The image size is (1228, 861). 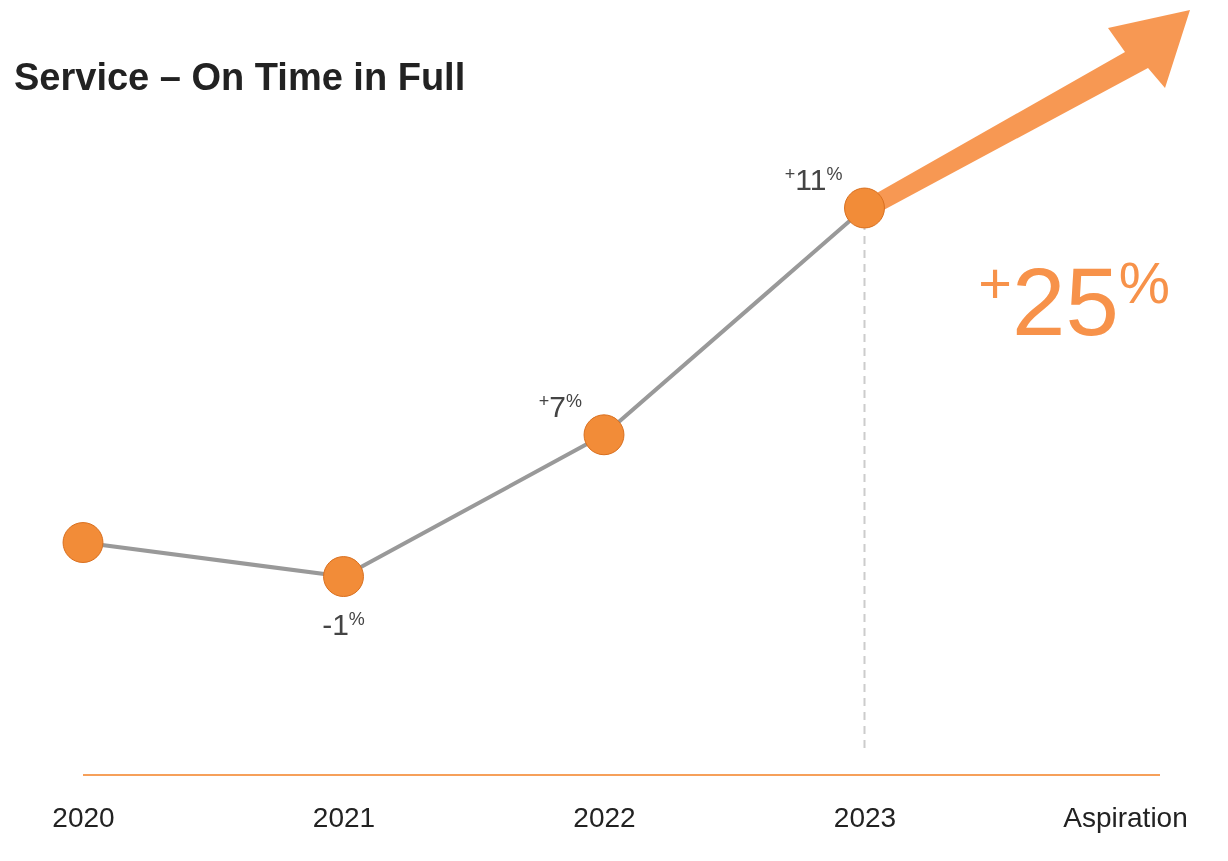 What do you see at coordinates (604, 817) in the screenshot?
I see `x-tick-label: 2022` at bounding box center [604, 817].